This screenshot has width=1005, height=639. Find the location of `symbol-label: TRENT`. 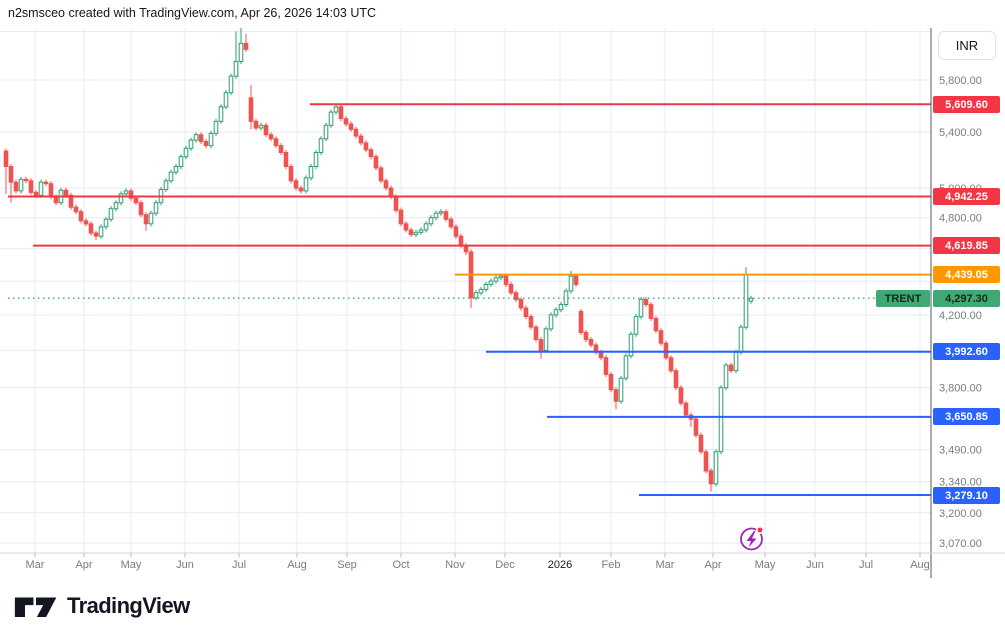

symbol-label: TRENT is located at coordinates (903, 298).